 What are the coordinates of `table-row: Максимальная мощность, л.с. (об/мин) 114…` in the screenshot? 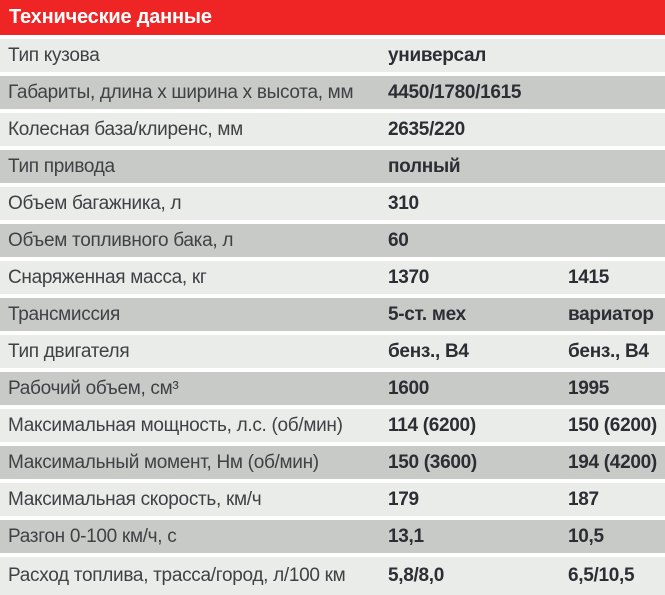 It's located at (332, 425).